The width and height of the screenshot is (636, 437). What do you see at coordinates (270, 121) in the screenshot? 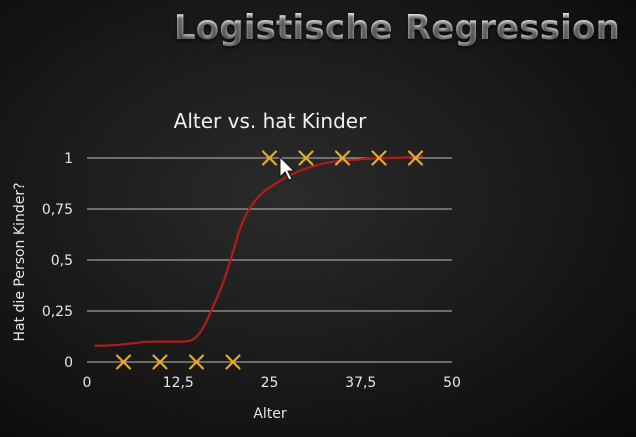
I see `chart-title: Alter vs. hat Kinder` at bounding box center [270, 121].